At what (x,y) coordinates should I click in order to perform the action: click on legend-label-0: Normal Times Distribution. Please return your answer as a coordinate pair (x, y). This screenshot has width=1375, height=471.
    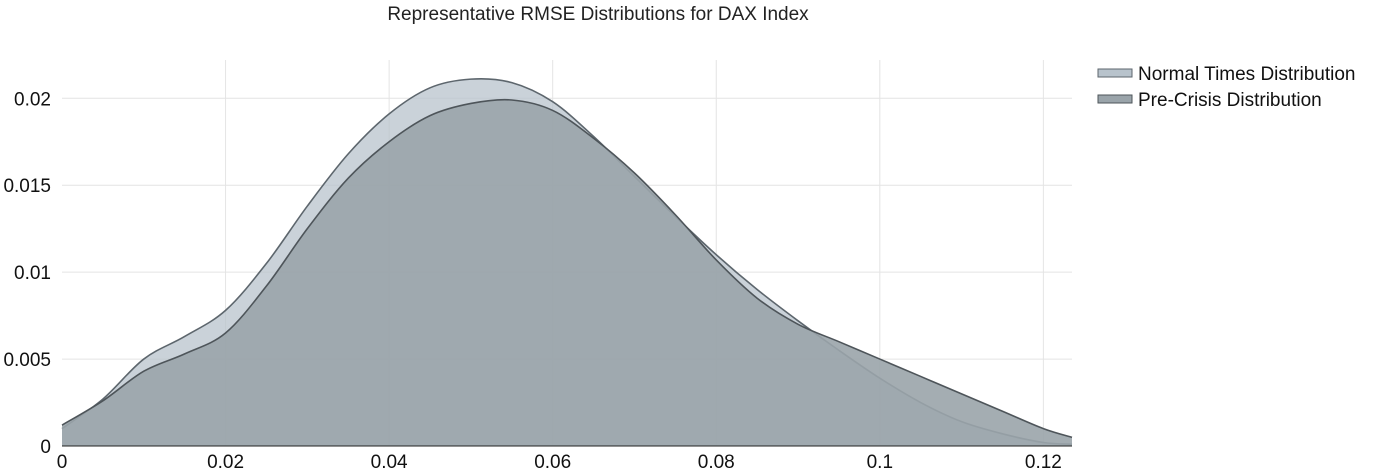
    Looking at the image, I should click on (1247, 74).